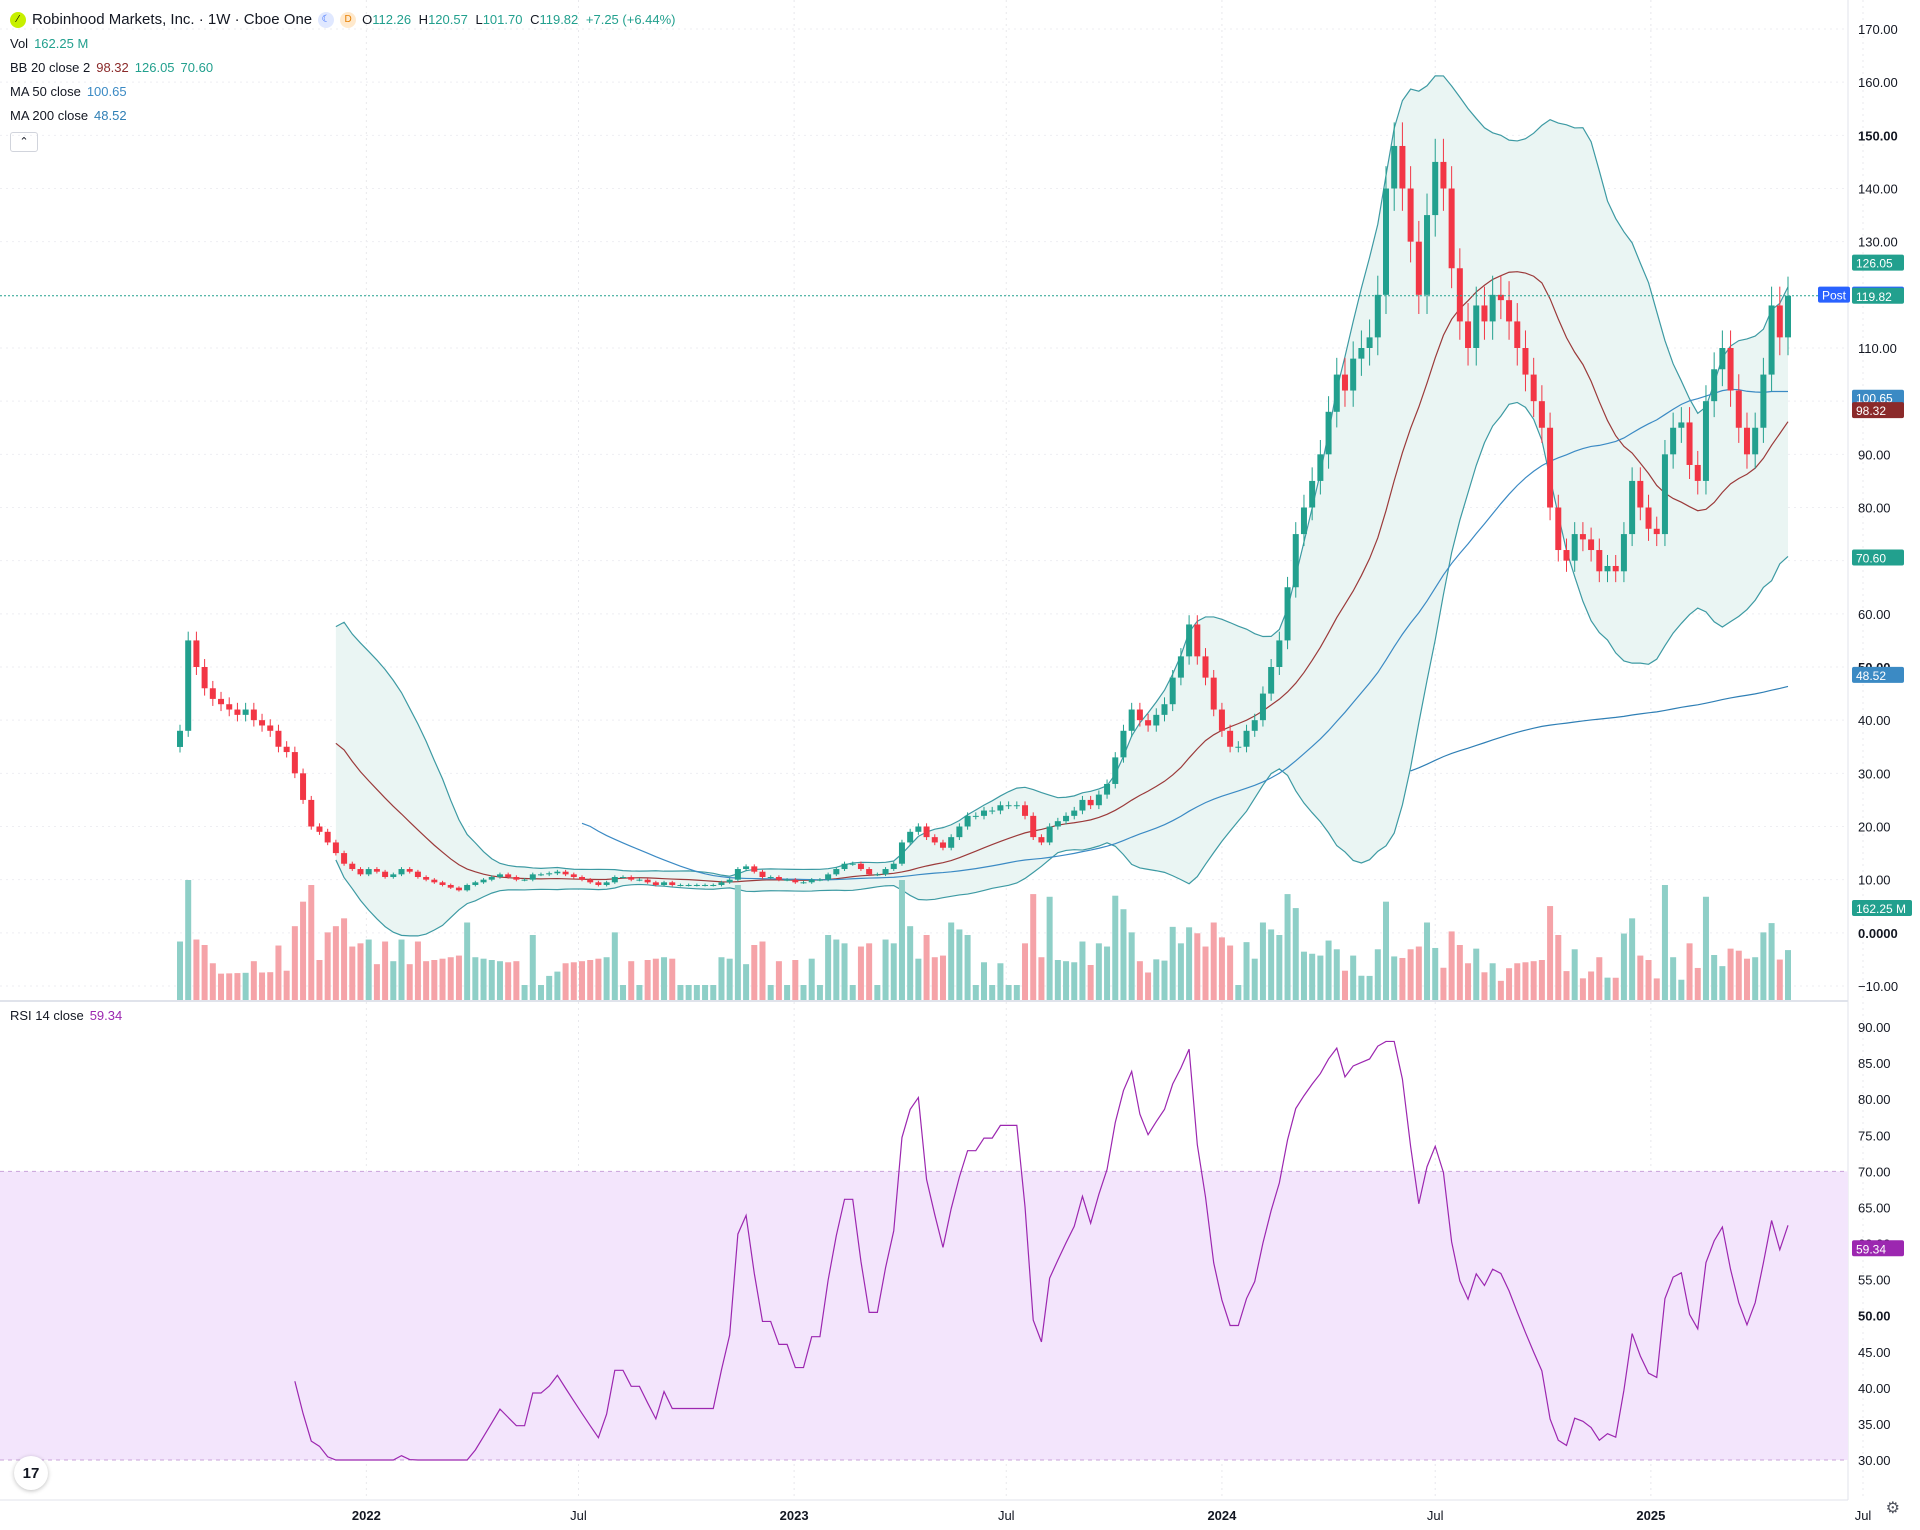  I want to click on rsi-tag: 59.34, so click(1871, 1249).